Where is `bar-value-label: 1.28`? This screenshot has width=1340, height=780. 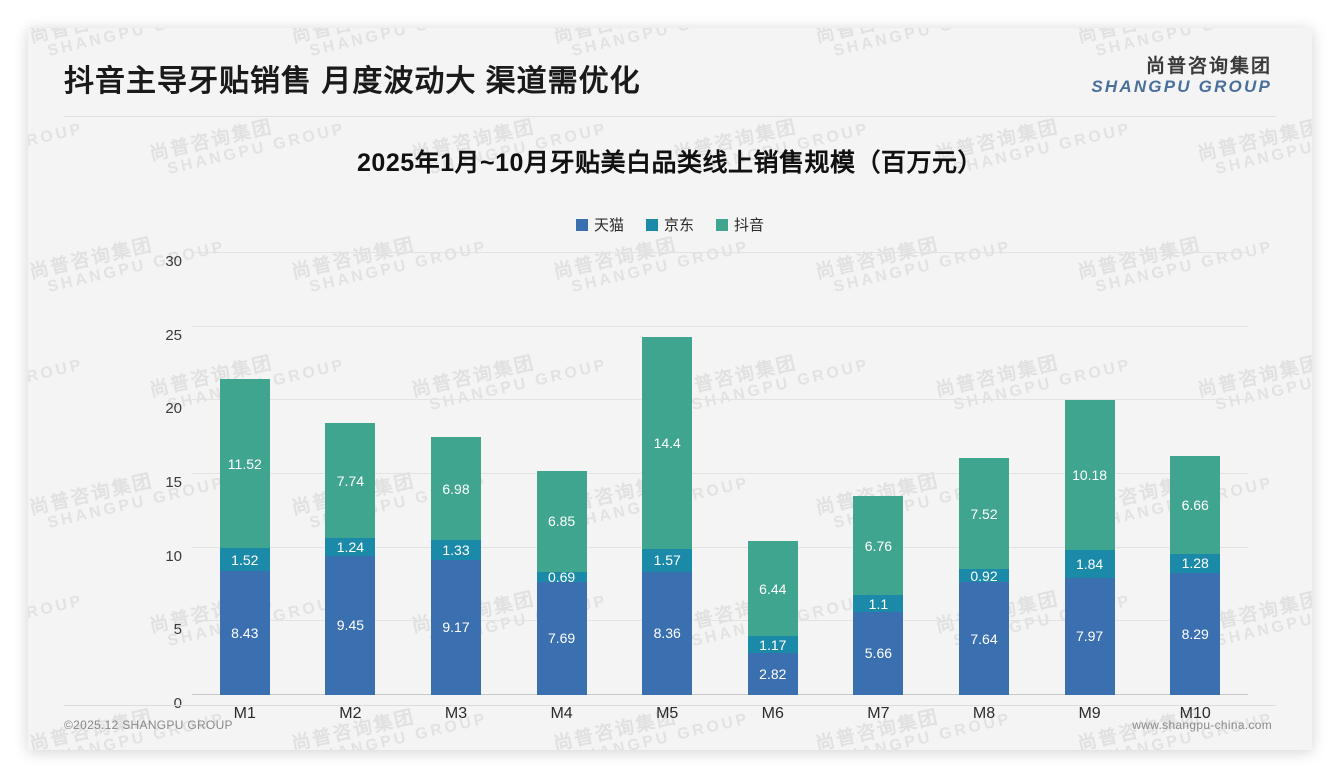
bar-value-label: 1.28 is located at coordinates (1195, 563).